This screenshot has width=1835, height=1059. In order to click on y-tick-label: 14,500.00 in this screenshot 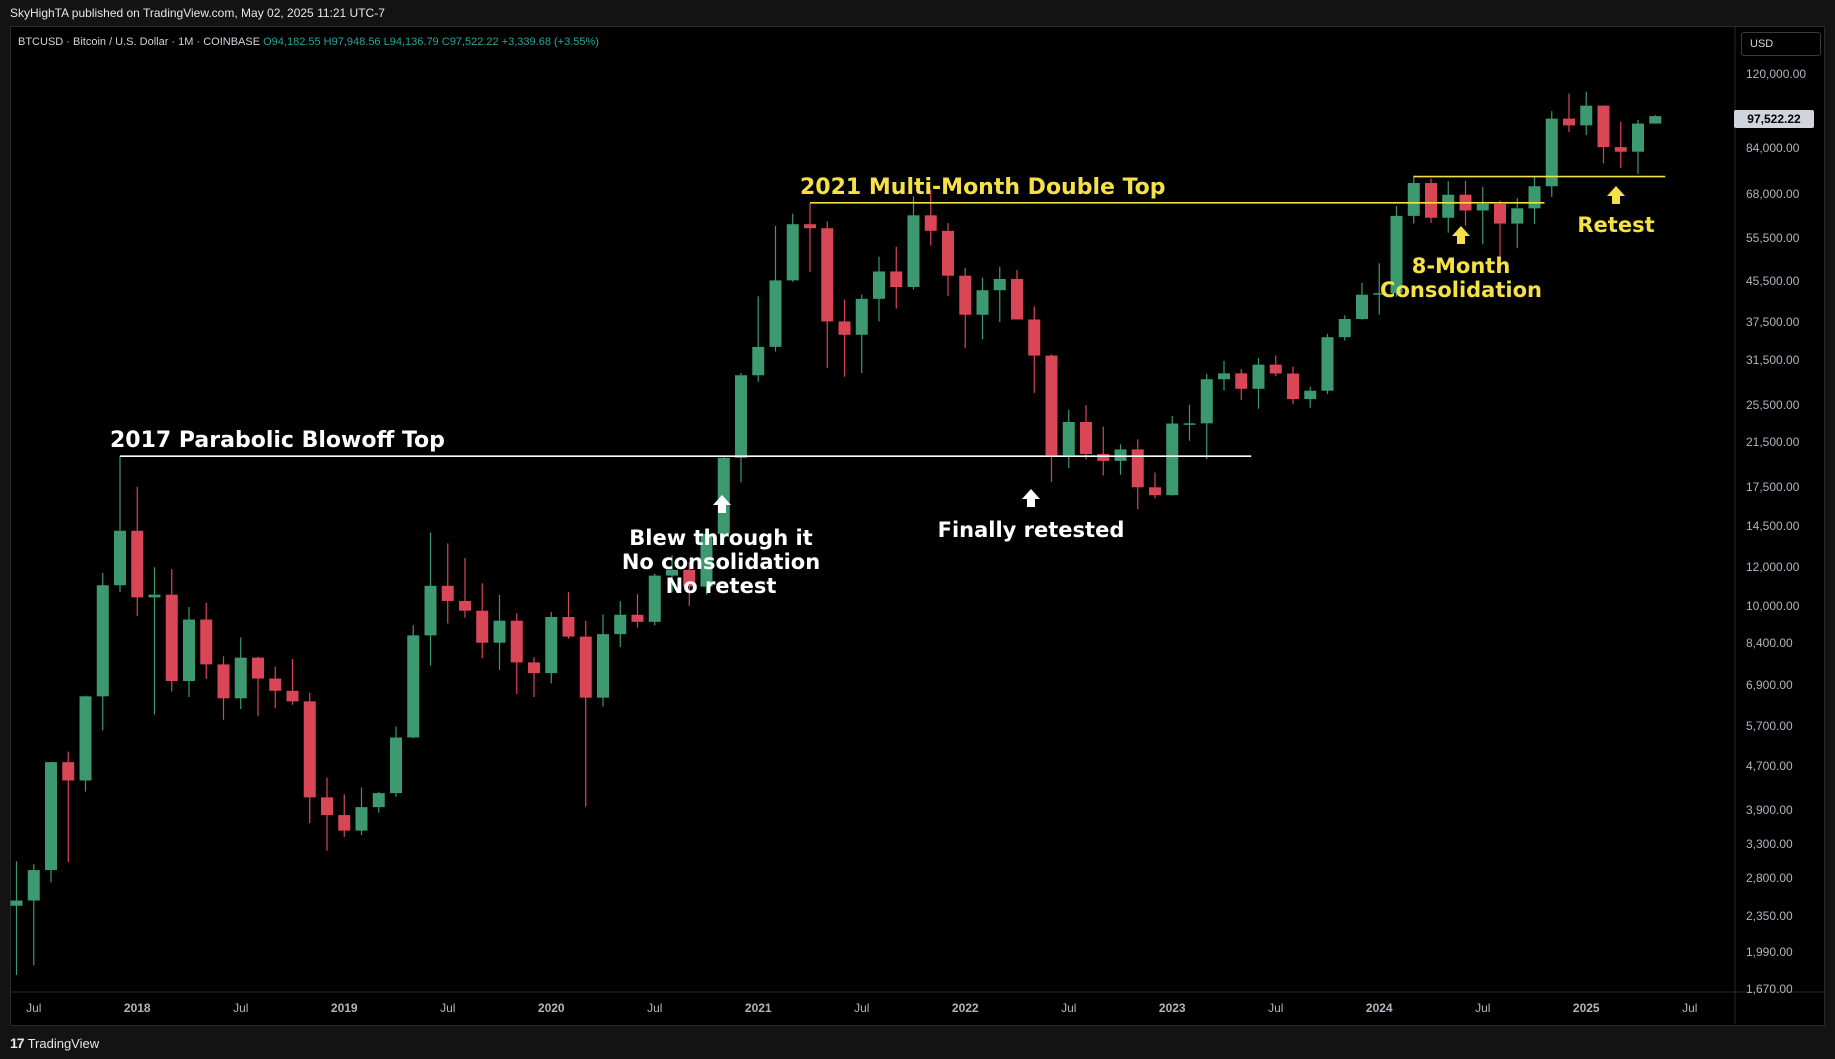, I will do `click(1773, 526)`.